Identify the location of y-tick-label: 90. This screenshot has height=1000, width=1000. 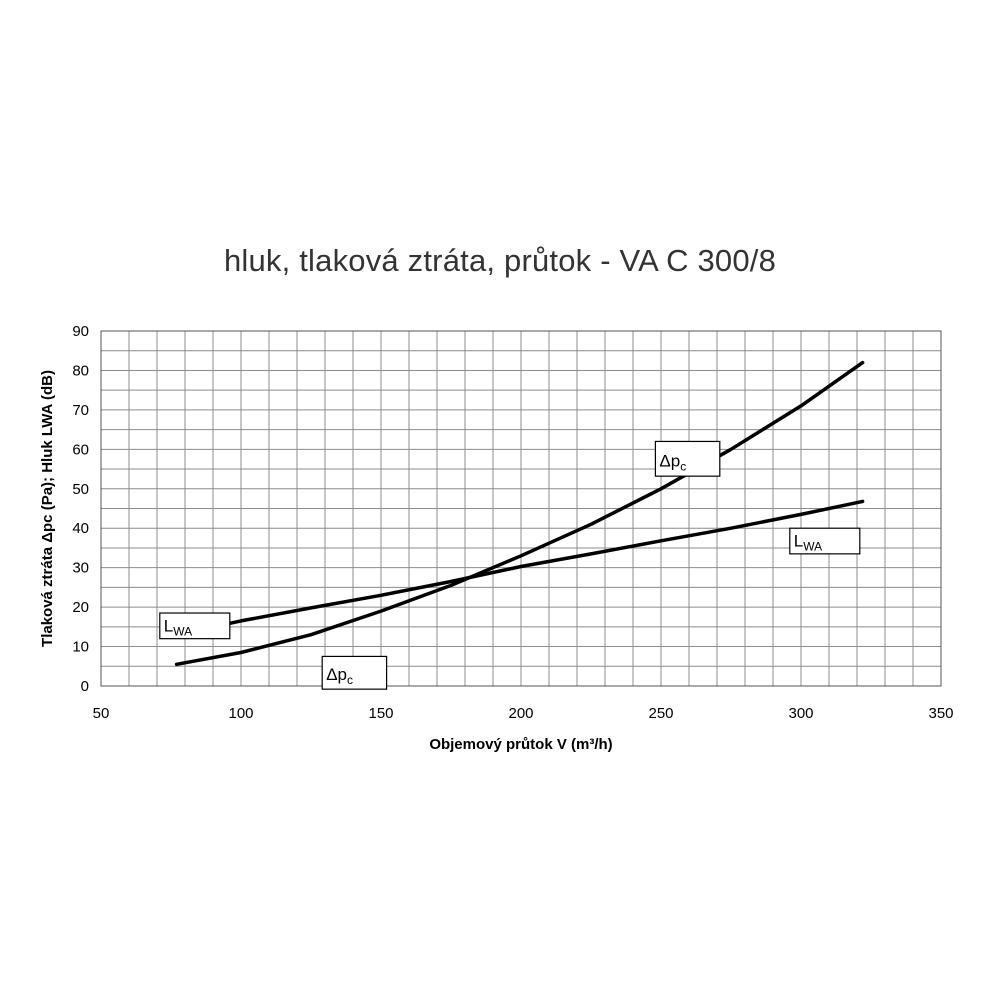
(80, 331).